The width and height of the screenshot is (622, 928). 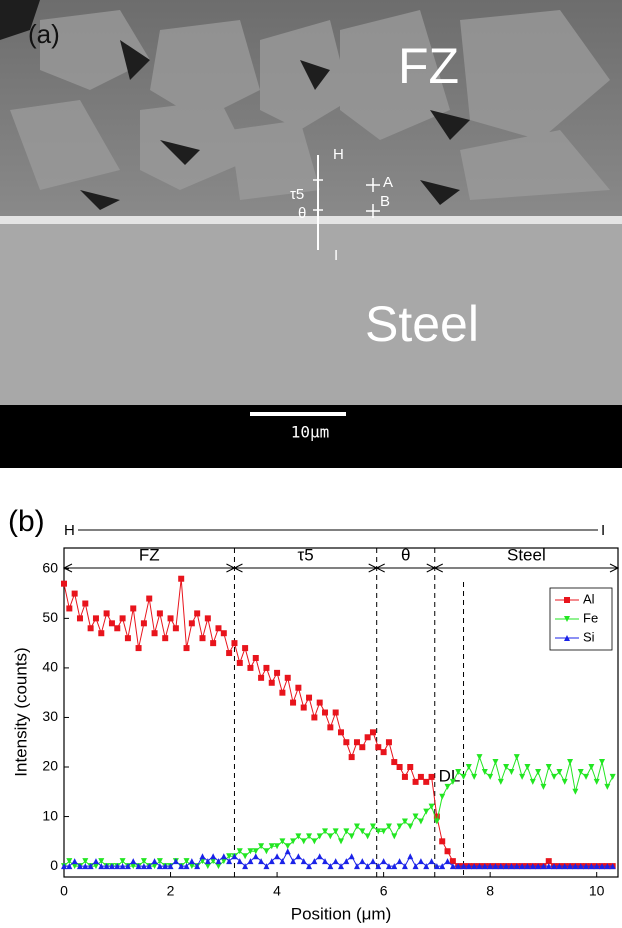 What do you see at coordinates (385, 201) in the screenshot?
I see `point-label: B` at bounding box center [385, 201].